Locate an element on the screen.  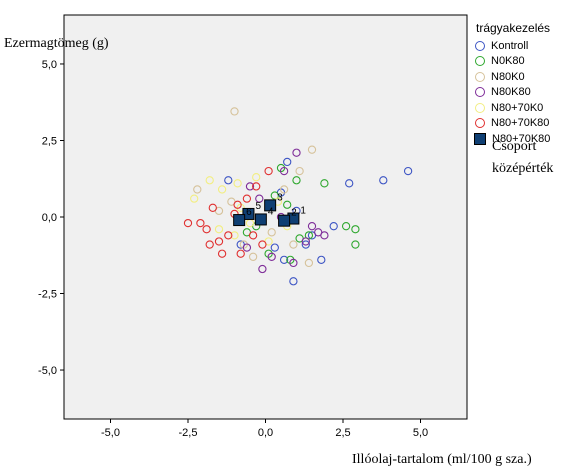
group-mean-label: 4 is located at coordinates (271, 211).